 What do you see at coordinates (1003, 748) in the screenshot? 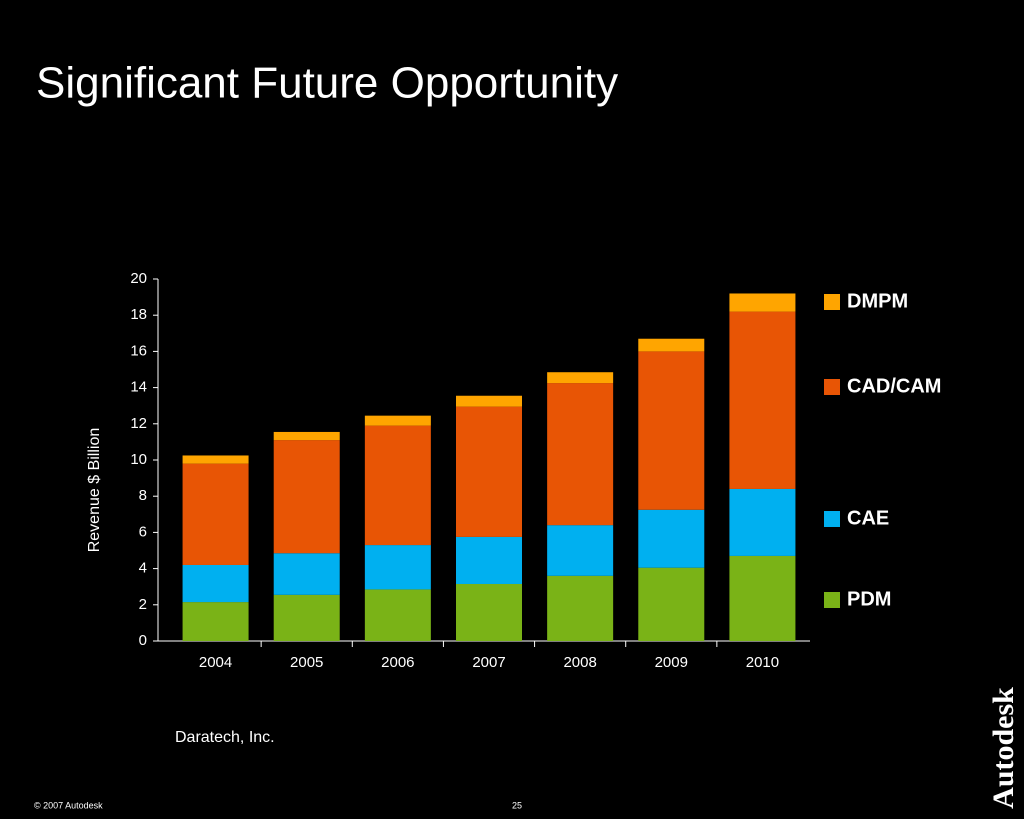
I see `logo: Autodesk` at bounding box center [1003, 748].